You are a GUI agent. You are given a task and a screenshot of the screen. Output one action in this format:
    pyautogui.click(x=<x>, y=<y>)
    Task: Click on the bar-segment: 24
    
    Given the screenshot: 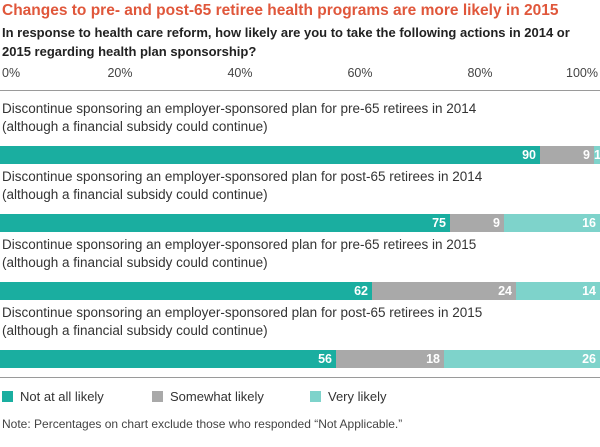 What is the action you would take?
    pyautogui.click(x=444, y=291)
    